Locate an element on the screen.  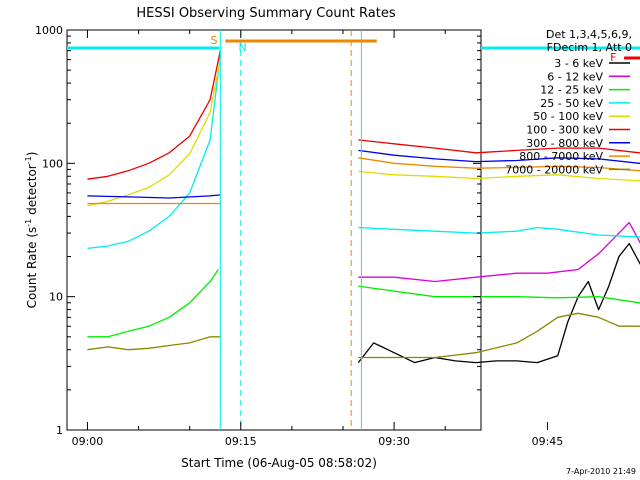
y-axis-label: Count Rate (s-1 detector-1) is located at coordinates (31, 230).